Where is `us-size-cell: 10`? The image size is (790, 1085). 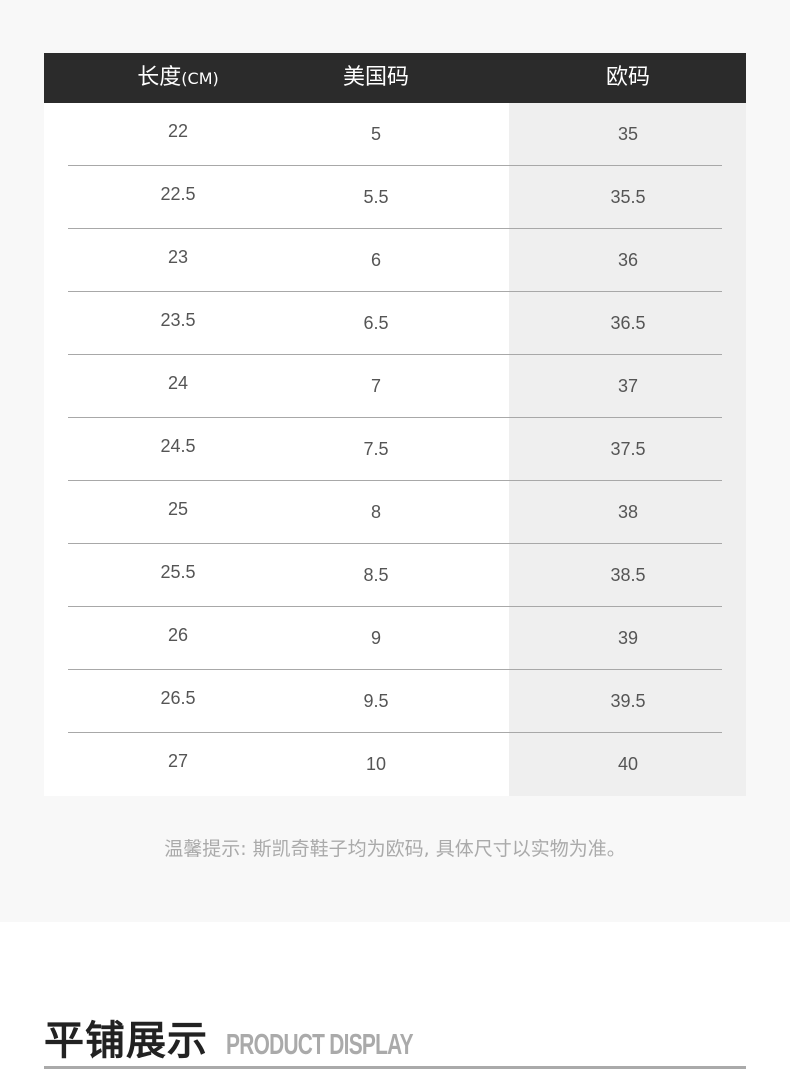
us-size-cell: 10 is located at coordinates (376, 764).